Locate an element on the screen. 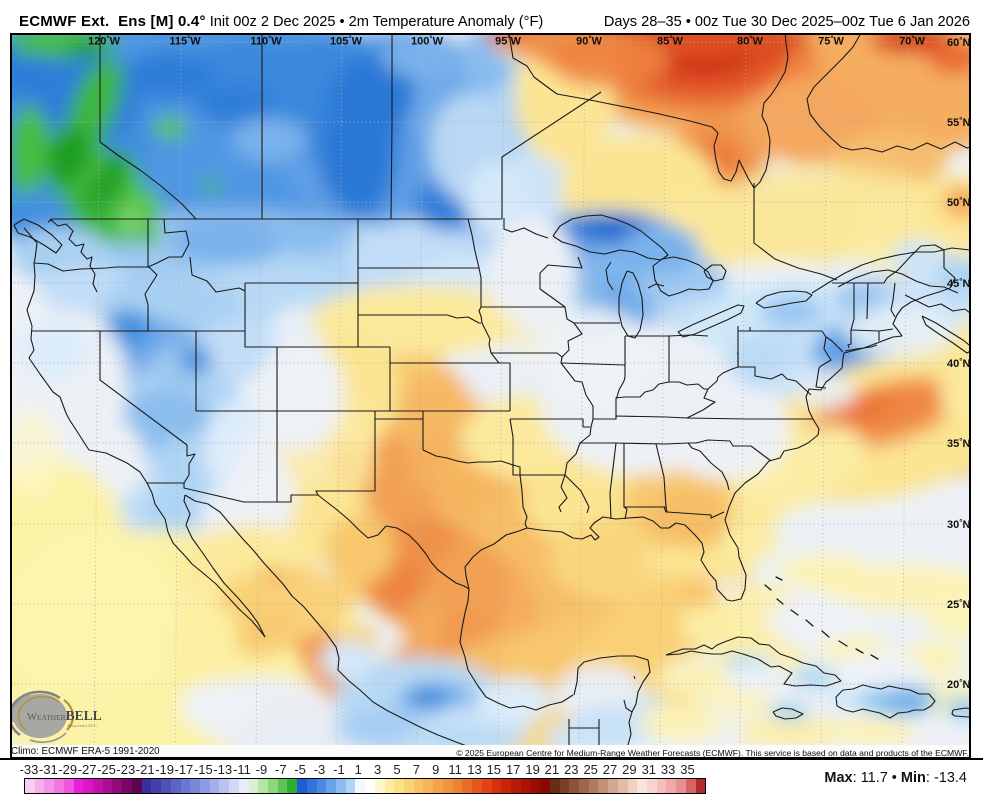 This screenshot has width=983, height=807. svg-text: 80°W is located at coordinates (750, 41).